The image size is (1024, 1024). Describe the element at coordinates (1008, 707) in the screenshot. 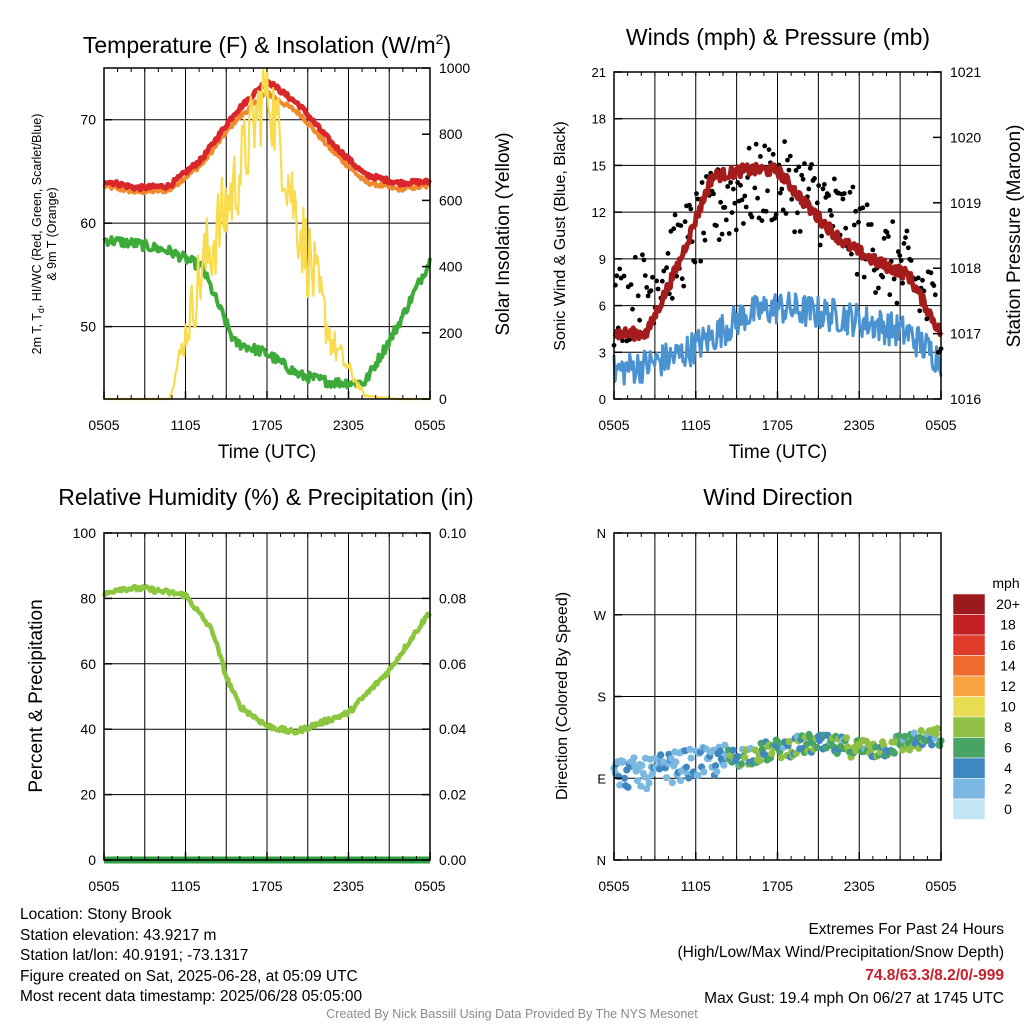

I see `speed-legend-label: 10` at that location.